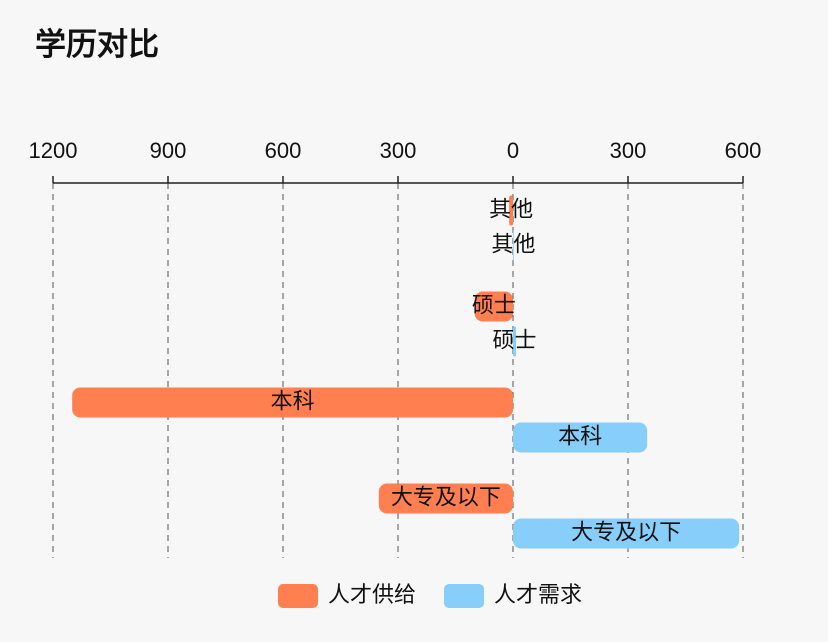 The height and width of the screenshot is (642, 828). Describe the element at coordinates (168, 150) in the screenshot. I see `x-tick-label: 900` at that location.